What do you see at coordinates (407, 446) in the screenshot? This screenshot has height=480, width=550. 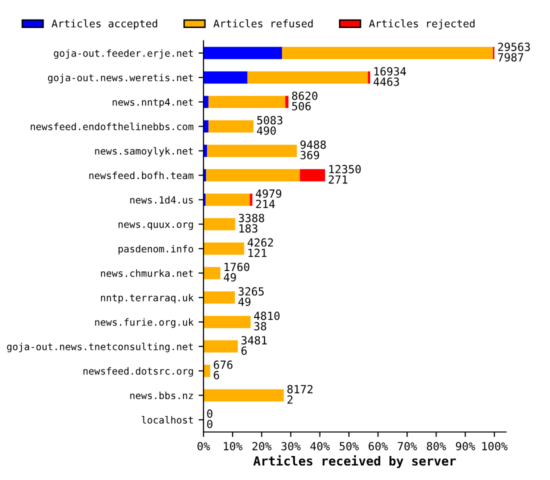 I see `x-tick-label: 70%` at bounding box center [407, 446].